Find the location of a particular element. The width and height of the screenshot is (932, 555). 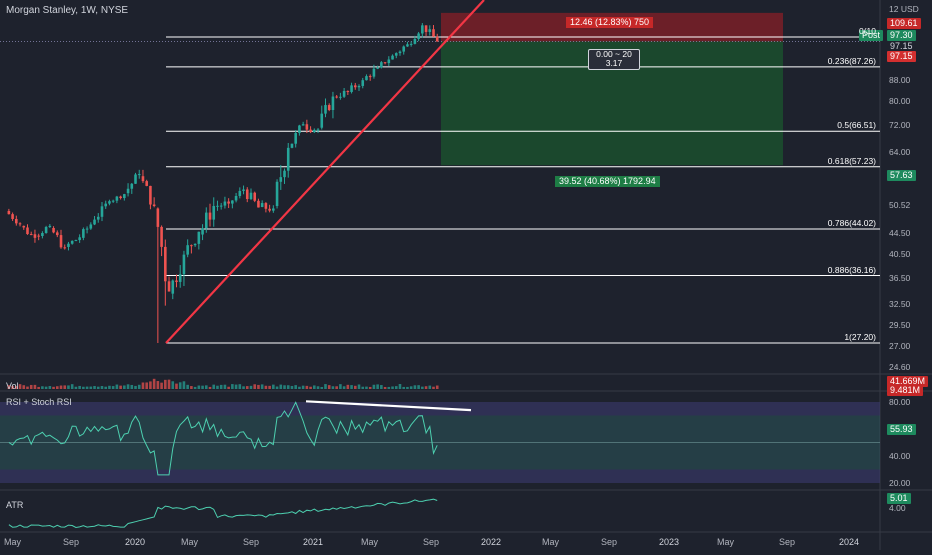

price-axis-tick: 50.52 is located at coordinates (900, 205).